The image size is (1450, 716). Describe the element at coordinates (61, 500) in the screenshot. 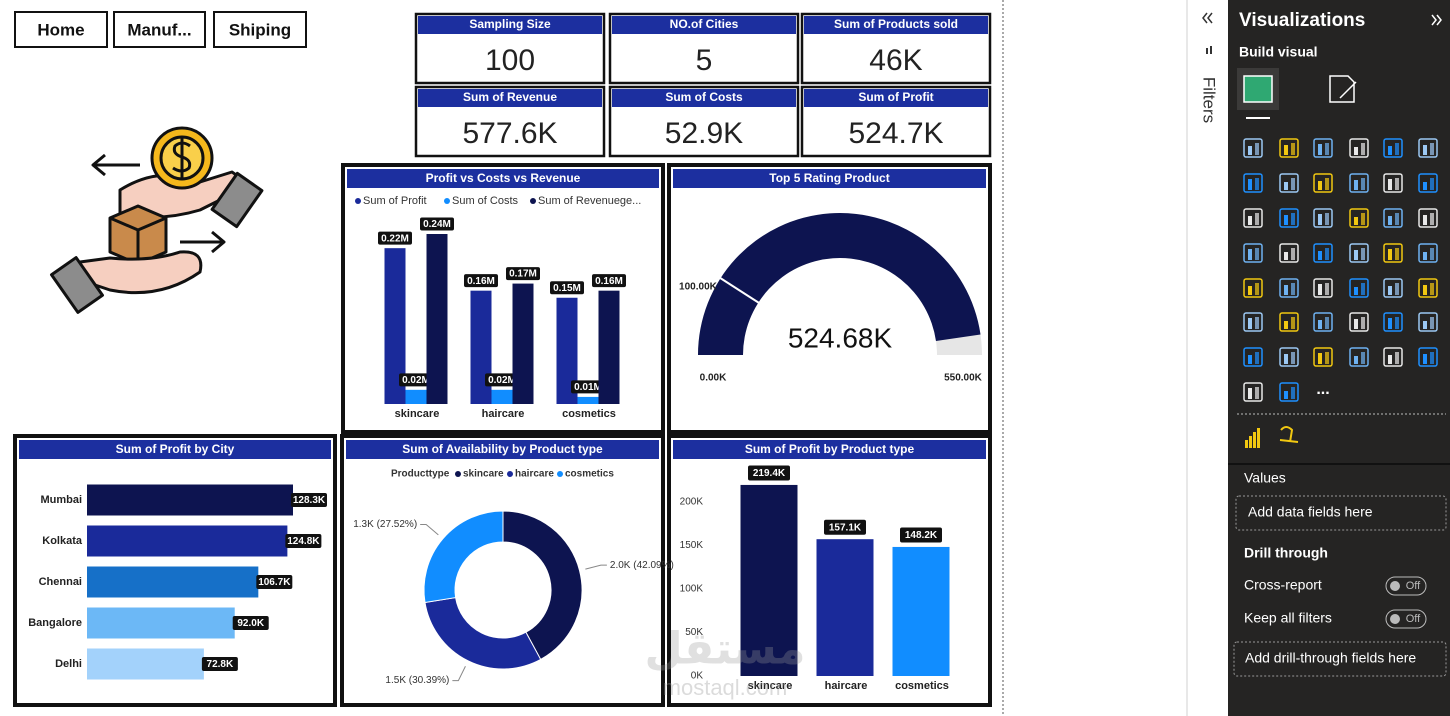

I see `y-tick-label: Mumbai` at that location.